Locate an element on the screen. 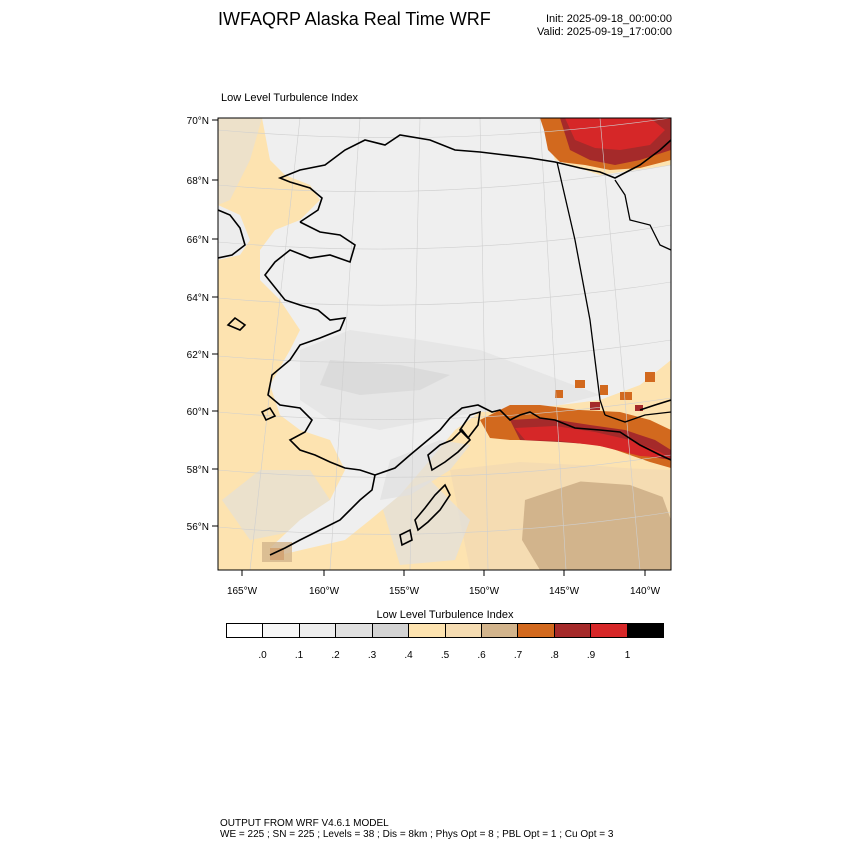 The width and height of the screenshot is (850, 850). map-title: Low Level Turbulence Index is located at coordinates (289, 98).